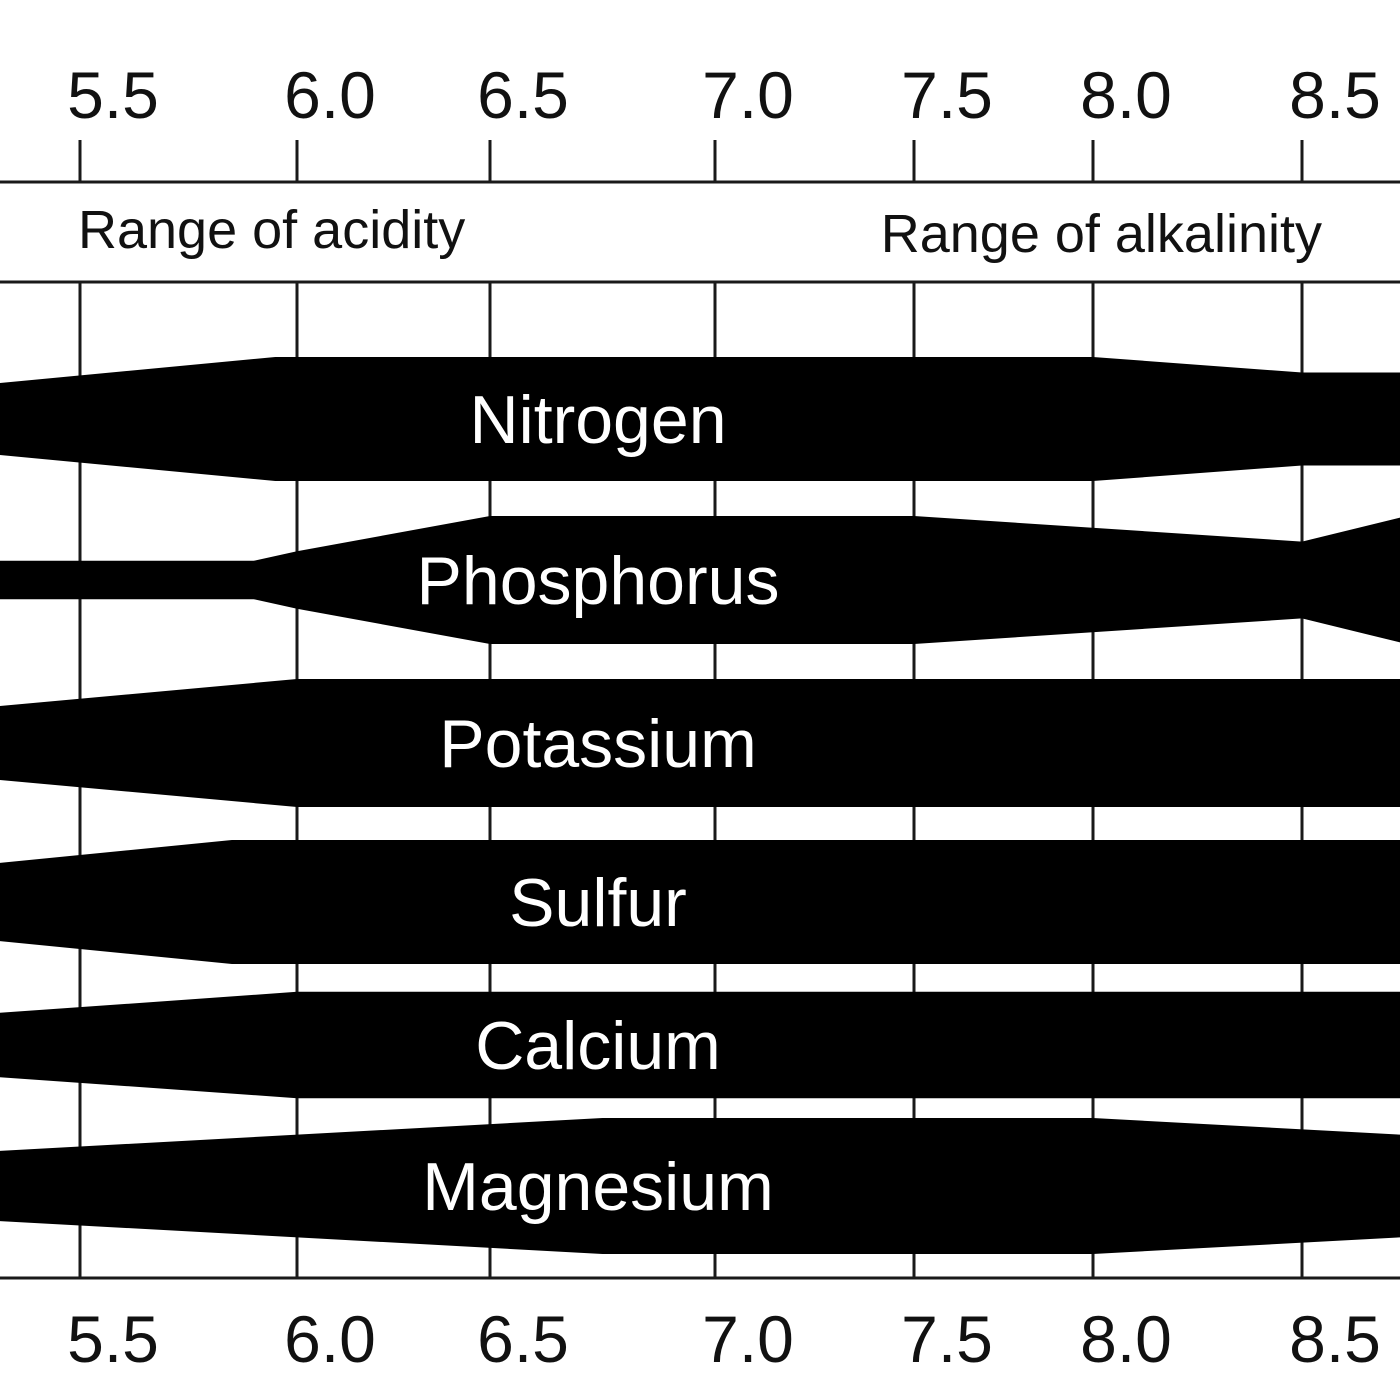 The height and width of the screenshot is (1400, 1400). I want to click on band-potassium, so click(700, 743).